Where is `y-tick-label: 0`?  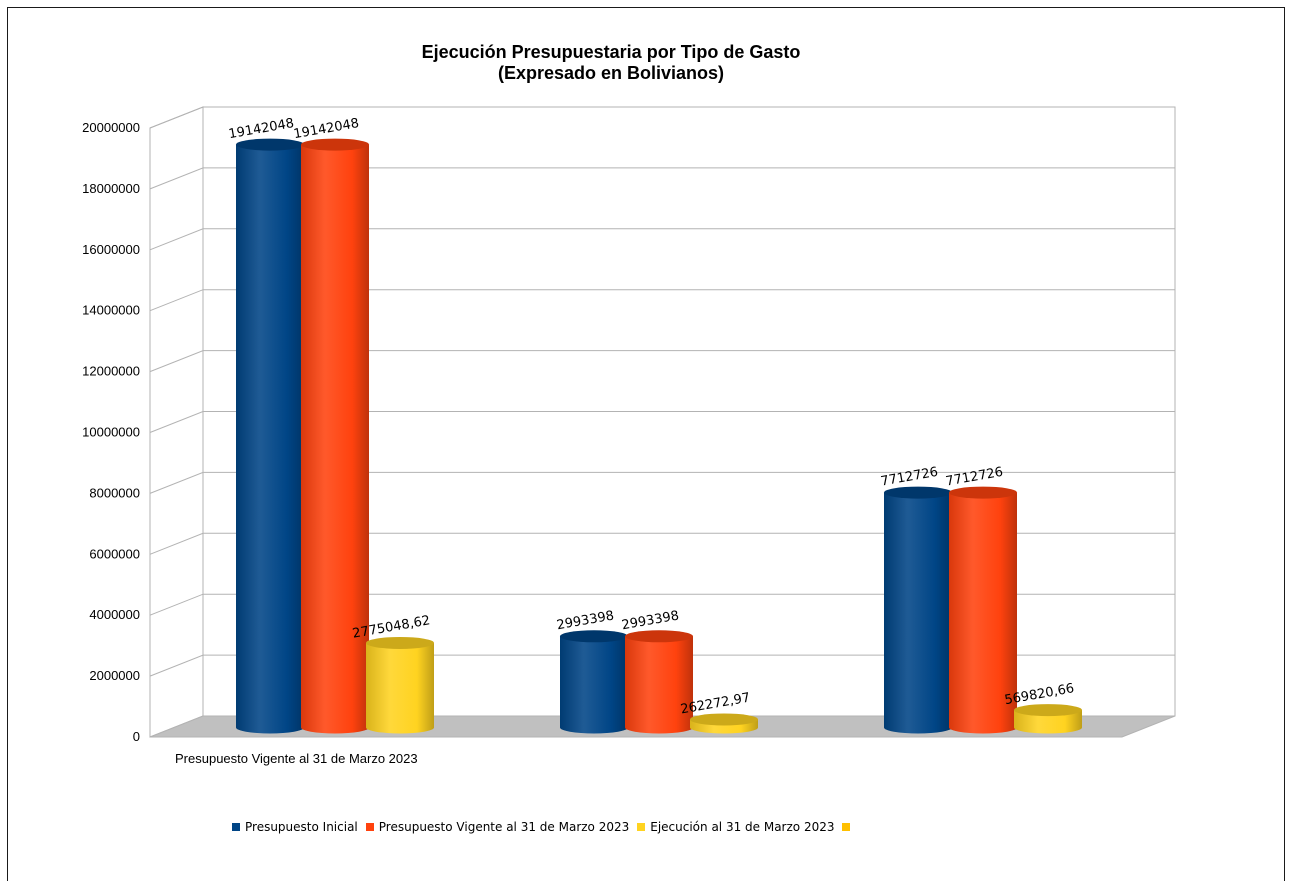
y-tick-label: 0 is located at coordinates (136, 736).